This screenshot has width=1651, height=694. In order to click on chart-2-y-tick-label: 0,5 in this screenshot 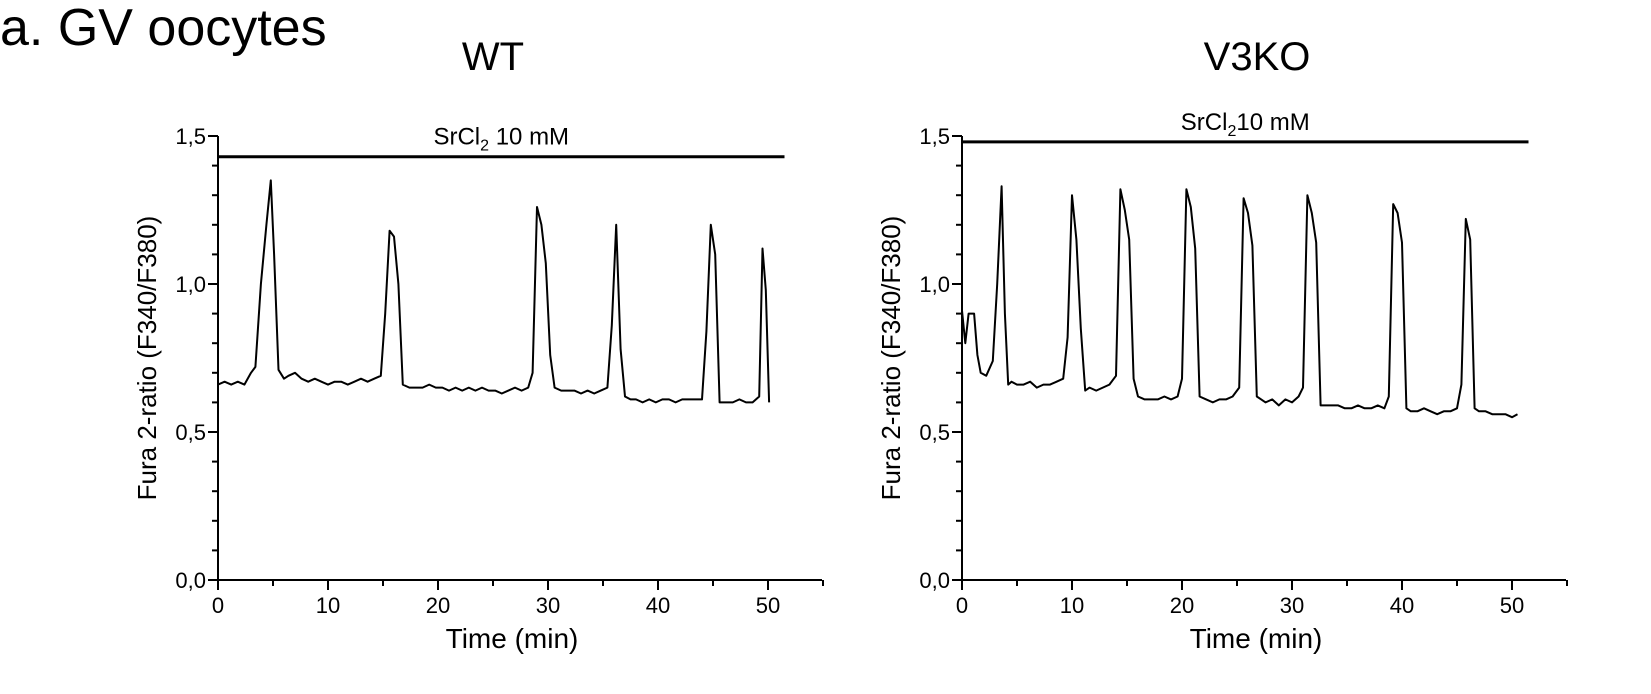, I will do `click(934, 432)`.